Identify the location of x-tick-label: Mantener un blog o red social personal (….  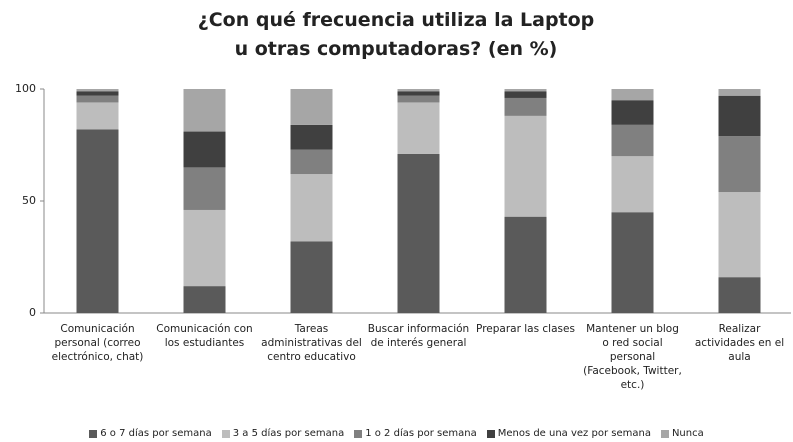
(632, 357).